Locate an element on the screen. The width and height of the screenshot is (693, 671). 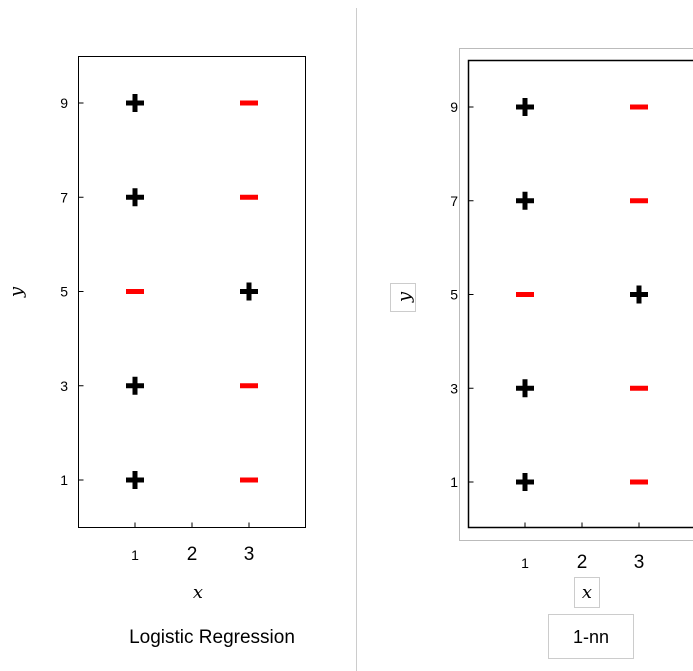
chart-caption: 1-nn is located at coordinates (591, 637).